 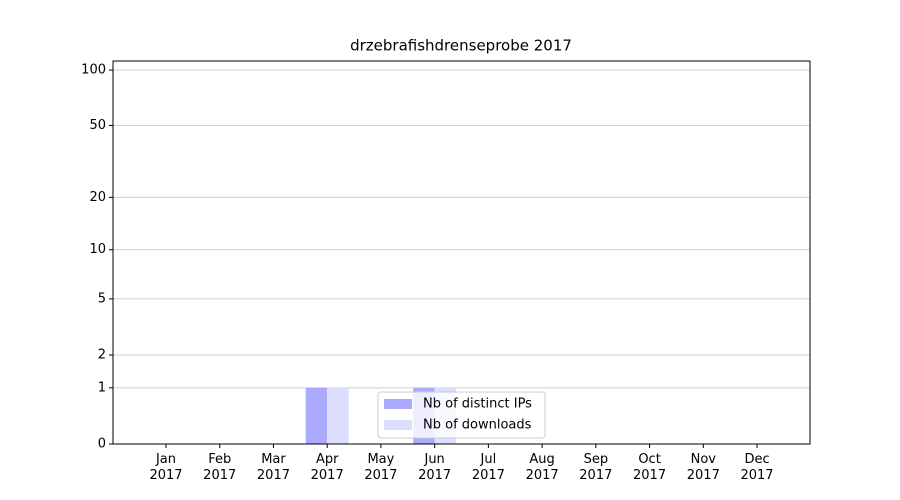 I want to click on y-tick-label: 50, so click(x=97, y=125).